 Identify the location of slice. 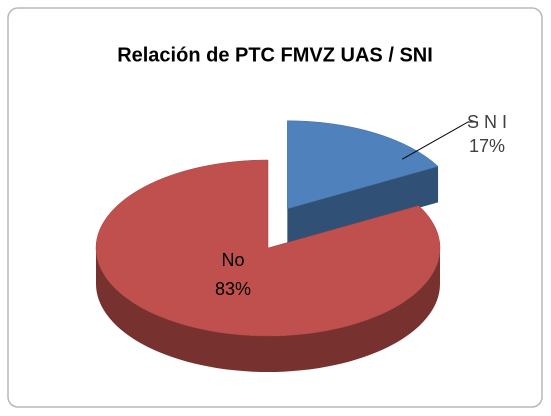
(363, 165).